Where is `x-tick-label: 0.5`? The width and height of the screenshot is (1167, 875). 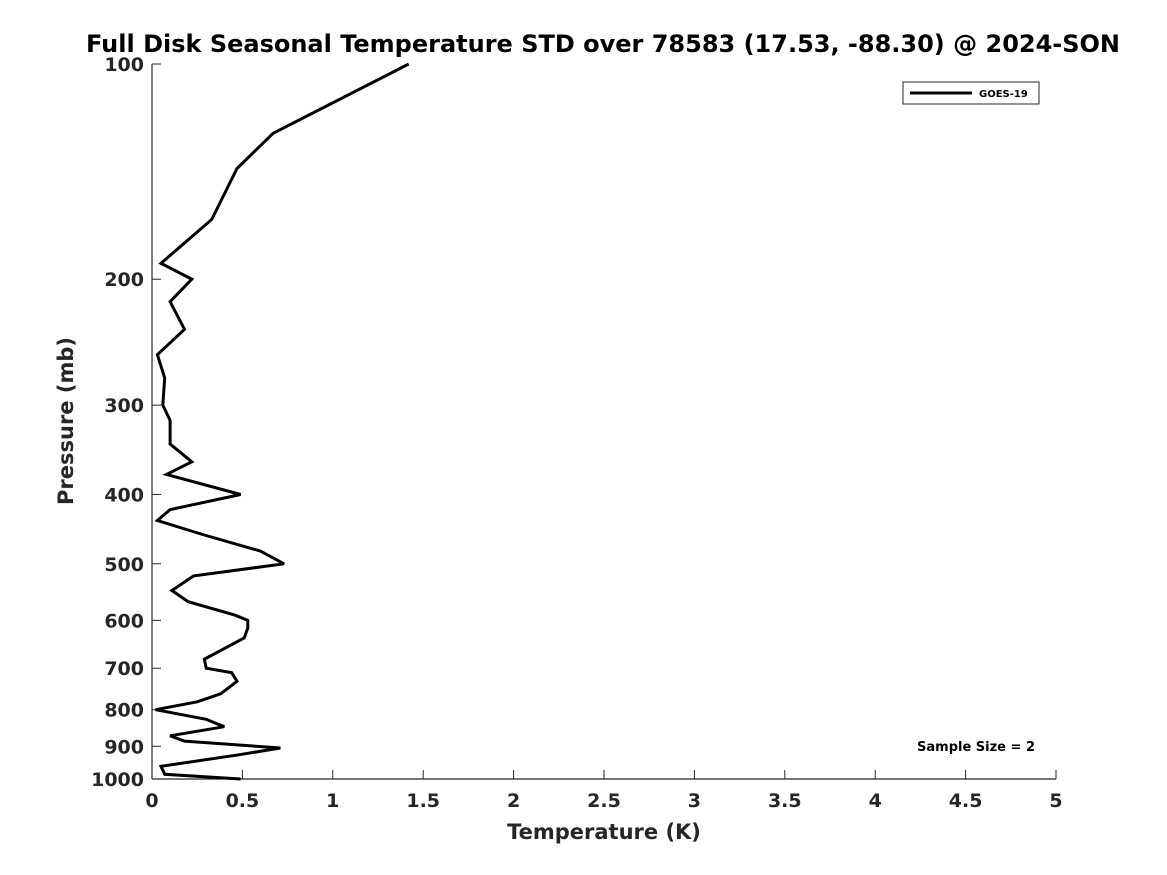
x-tick-label: 0.5 is located at coordinates (243, 801).